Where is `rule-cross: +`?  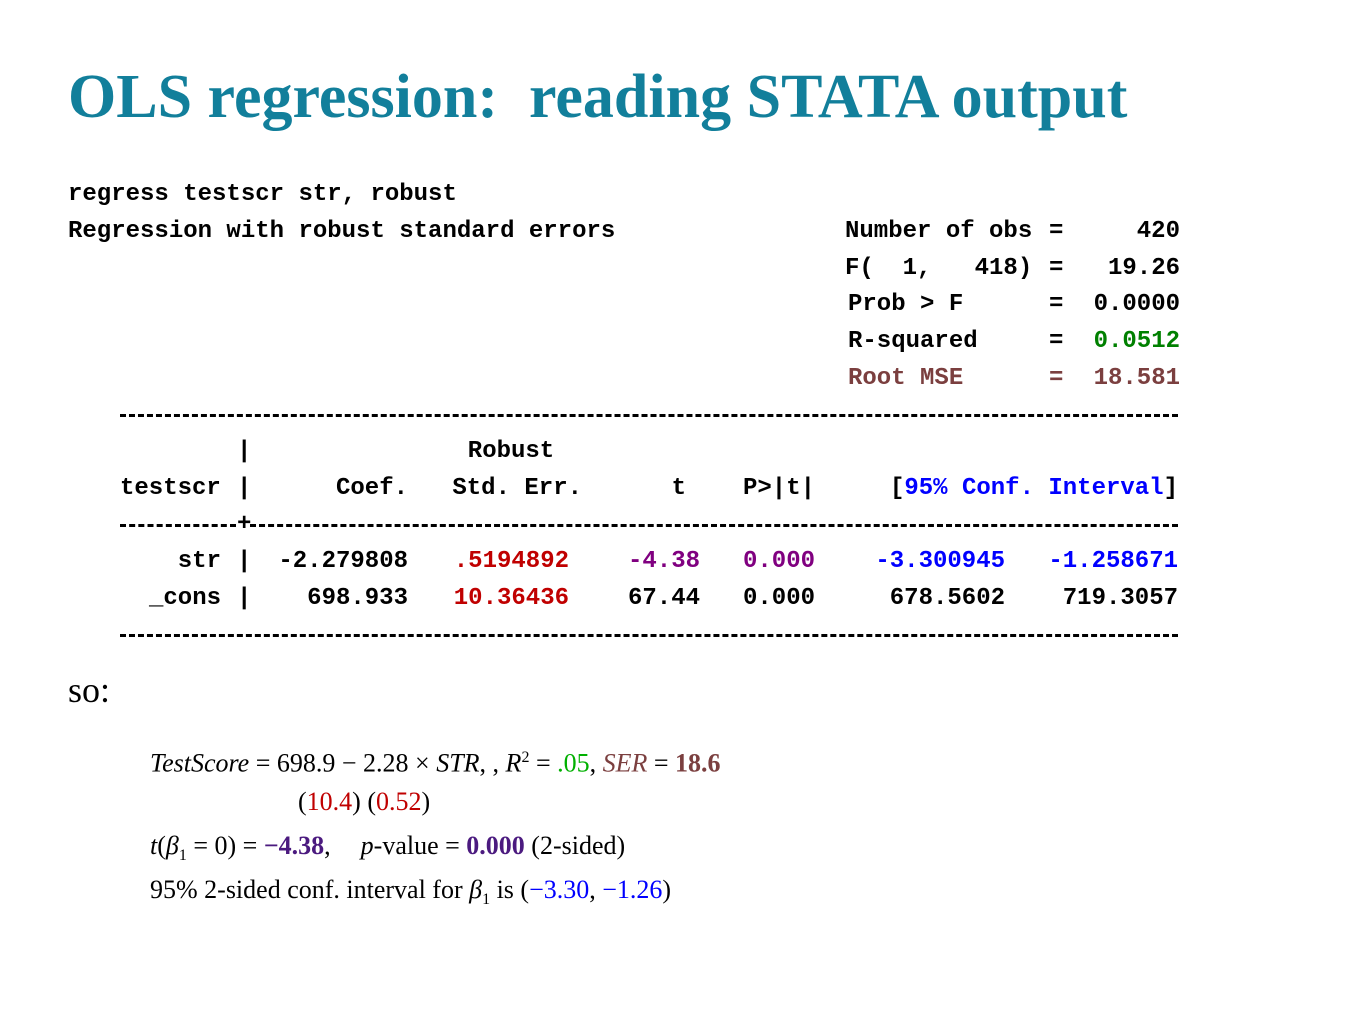 rule-cross: + is located at coordinates (244, 524).